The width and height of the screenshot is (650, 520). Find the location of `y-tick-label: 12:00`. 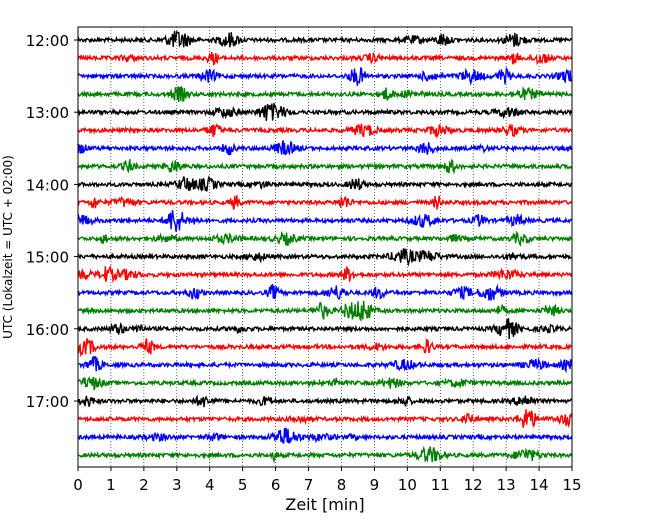

y-tick-label: 12:00 is located at coordinates (47, 41).